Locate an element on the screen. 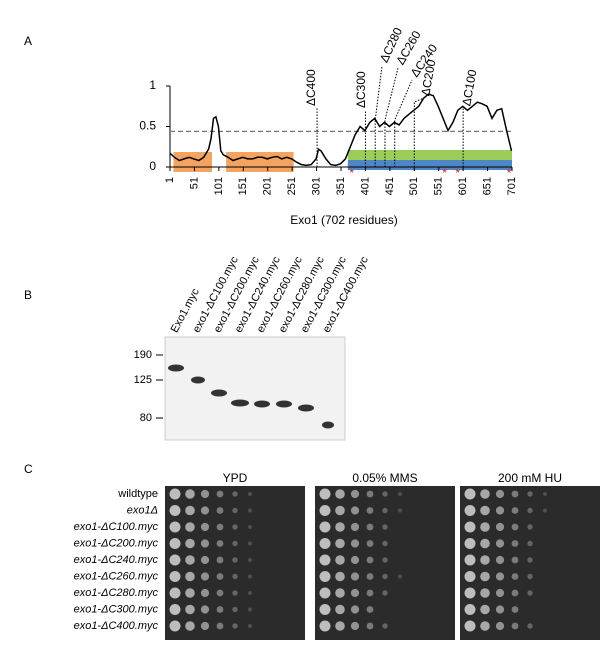 This screenshot has width=600, height=648. x-tick-label: 551 is located at coordinates (439, 186).